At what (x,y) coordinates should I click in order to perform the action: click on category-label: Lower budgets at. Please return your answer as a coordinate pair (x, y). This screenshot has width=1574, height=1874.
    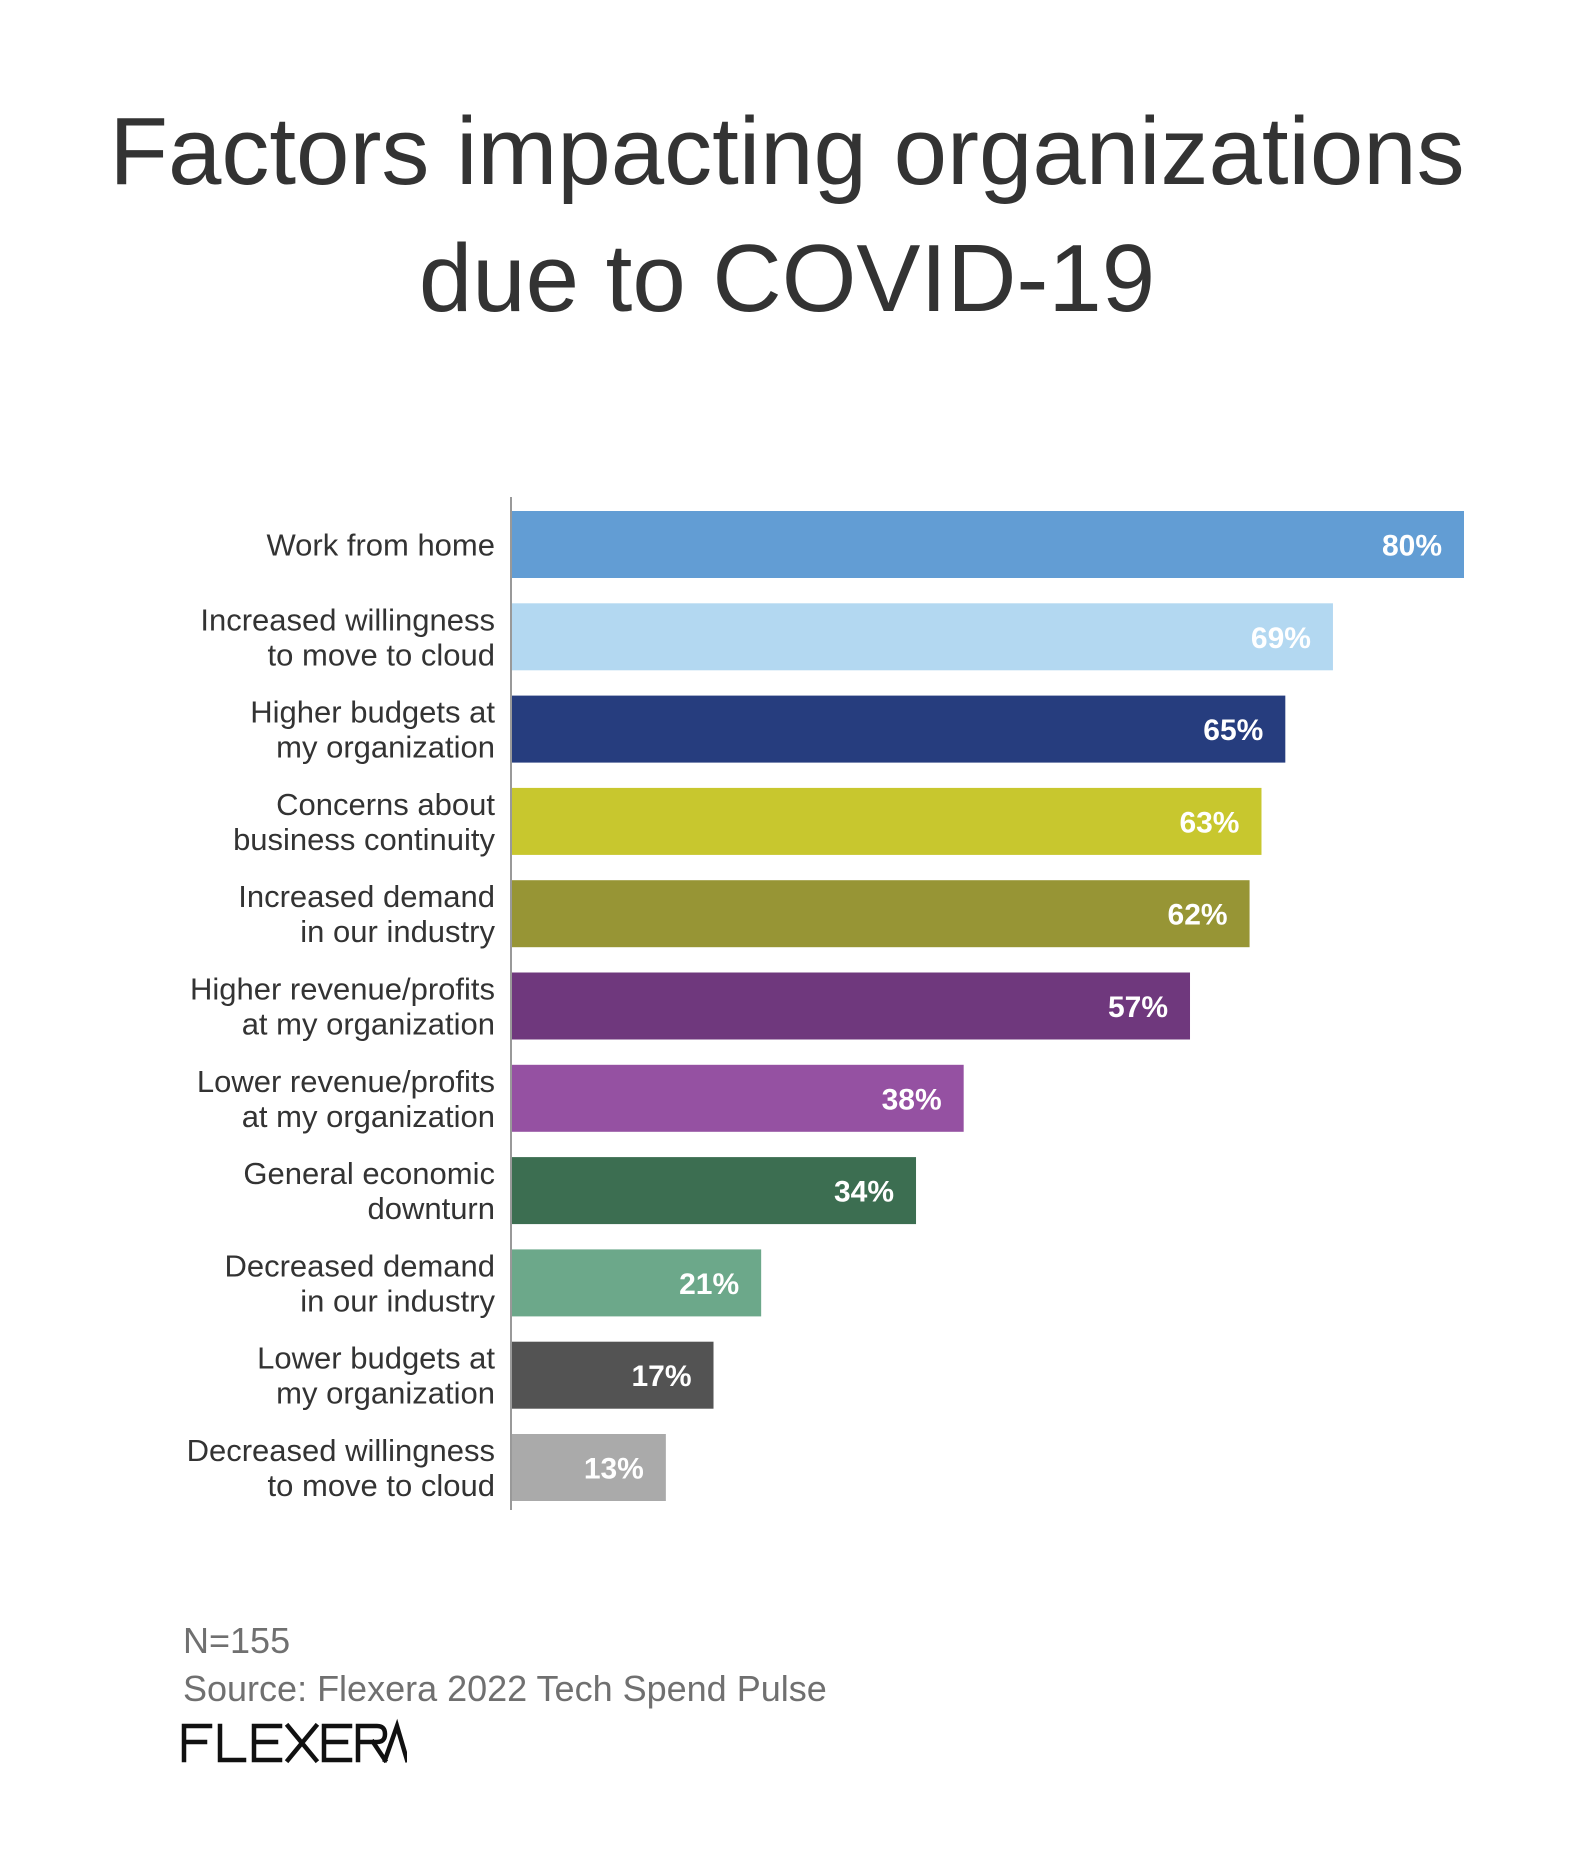
    Looking at the image, I should click on (376, 1358).